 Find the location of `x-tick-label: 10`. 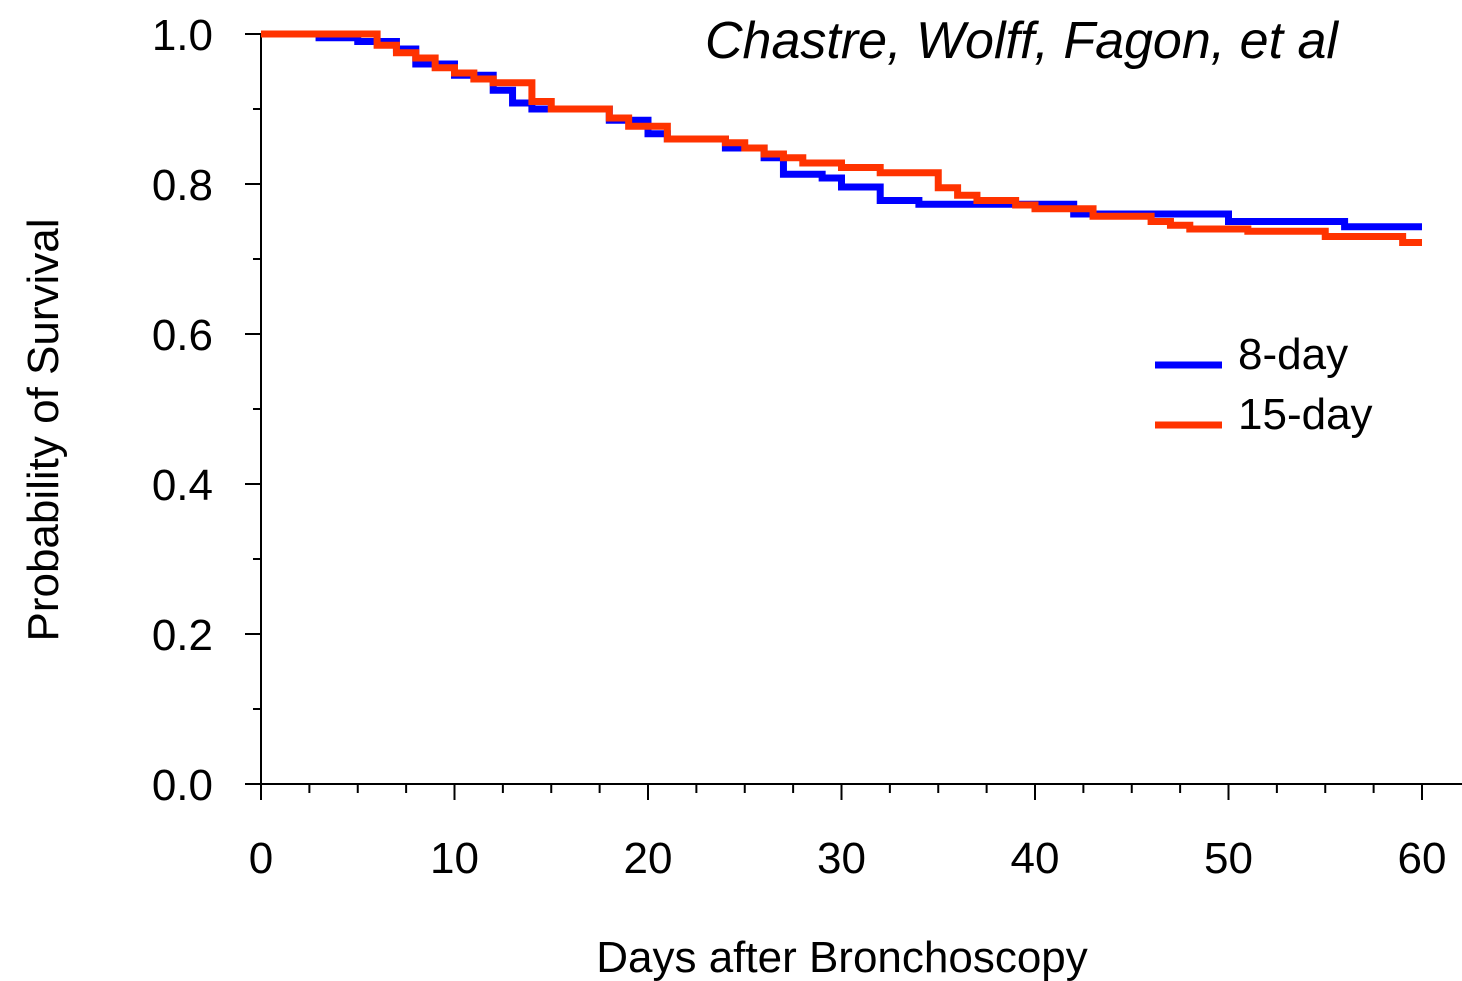

x-tick-label: 10 is located at coordinates (454, 858).